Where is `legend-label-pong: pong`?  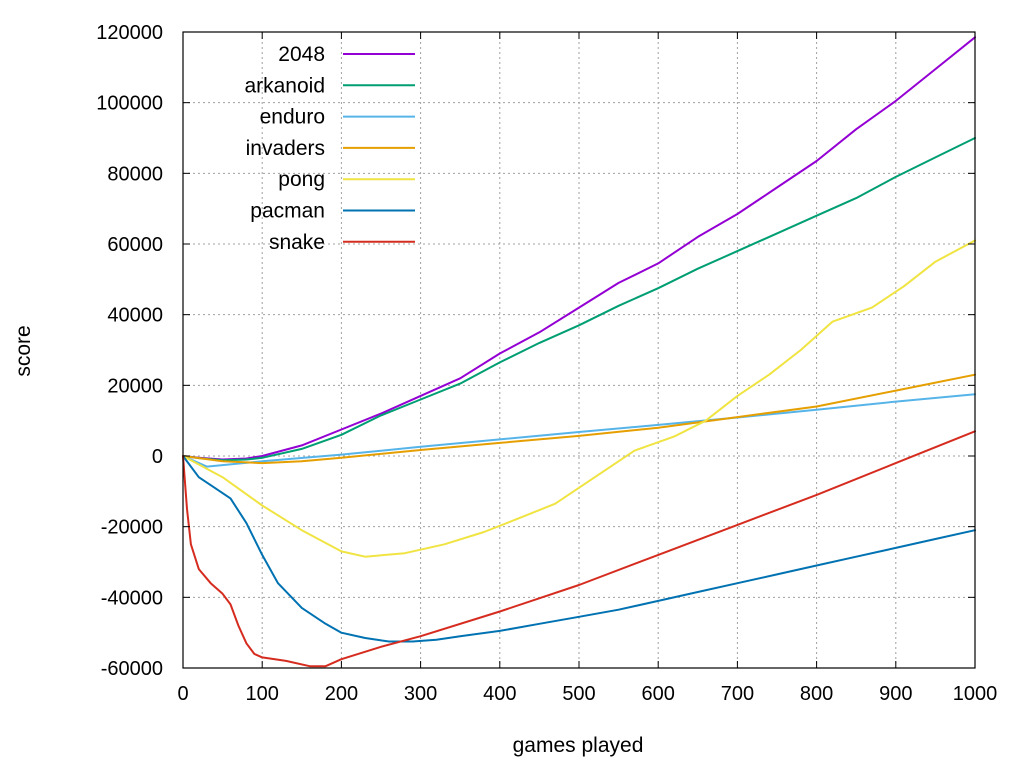
legend-label-pong: pong is located at coordinates (301, 179).